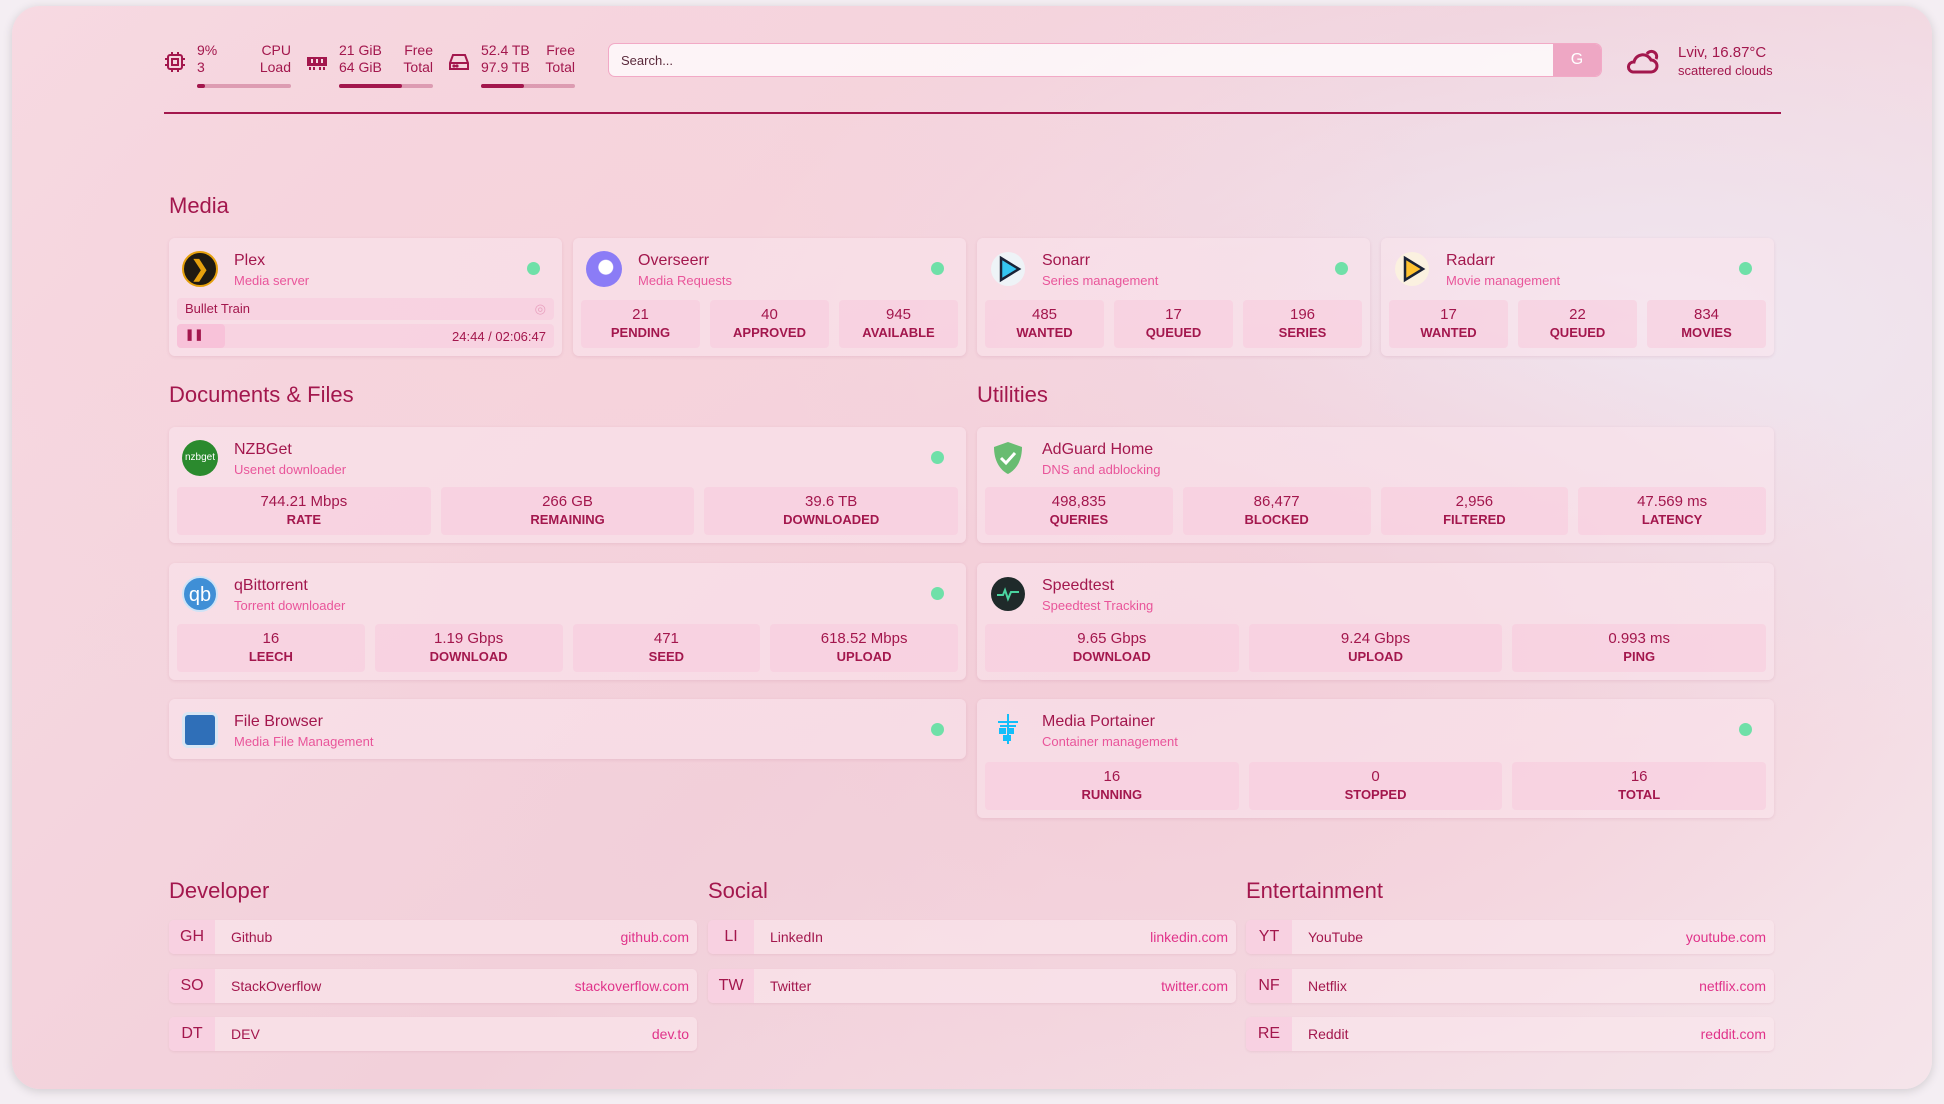 The height and width of the screenshot is (1104, 1944). Describe the element at coordinates (365, 309) in the screenshot. I see `now-playing: Bullet Train ◎` at that location.